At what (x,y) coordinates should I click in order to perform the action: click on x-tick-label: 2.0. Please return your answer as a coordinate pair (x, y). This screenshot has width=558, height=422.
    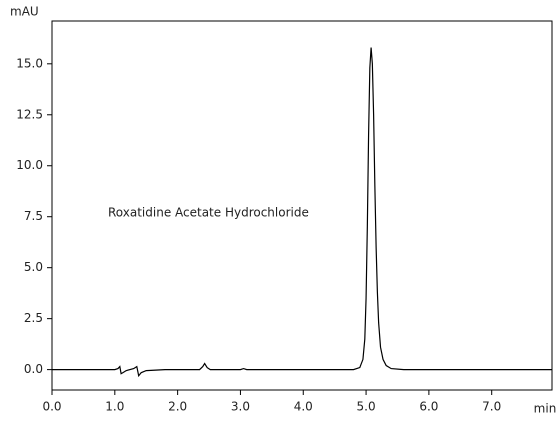
    Looking at the image, I should click on (177, 407).